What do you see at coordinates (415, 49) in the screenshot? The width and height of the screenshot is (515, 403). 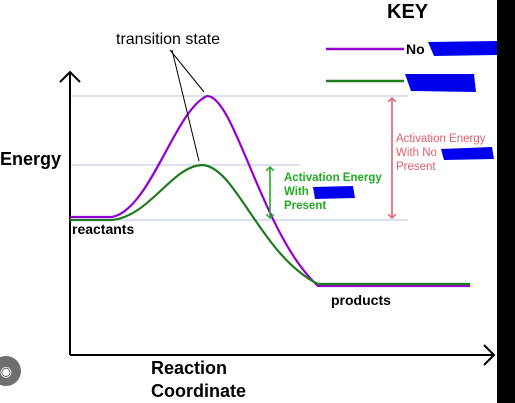 I see `legend-label-no-catalyst: No` at bounding box center [415, 49].